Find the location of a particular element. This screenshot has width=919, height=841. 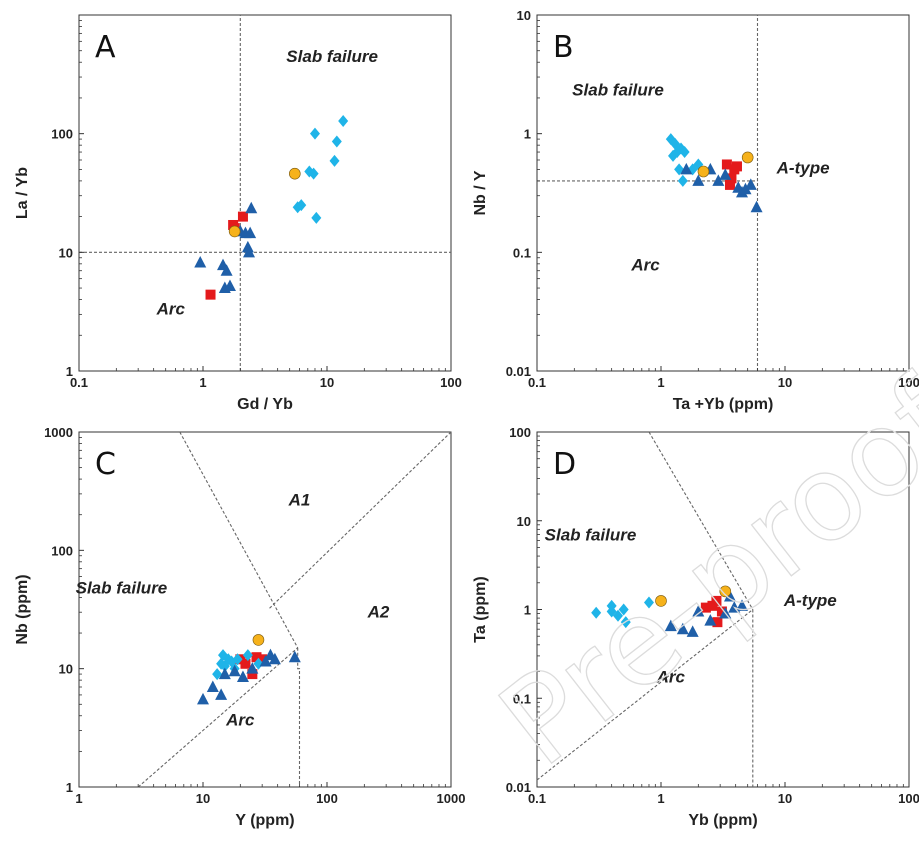

panel-letter: A is located at coordinates (105, 47).